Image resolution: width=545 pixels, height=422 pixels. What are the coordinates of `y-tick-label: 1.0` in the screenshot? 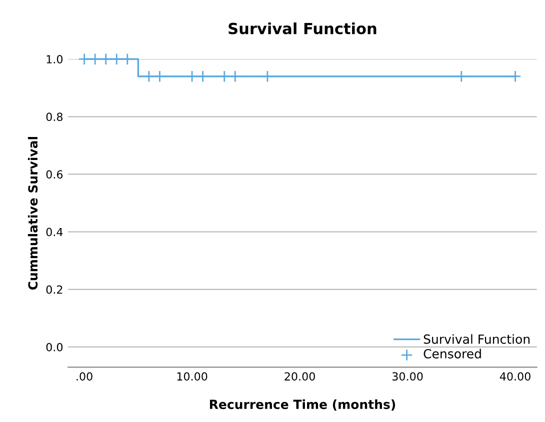 It's located at (54, 59).